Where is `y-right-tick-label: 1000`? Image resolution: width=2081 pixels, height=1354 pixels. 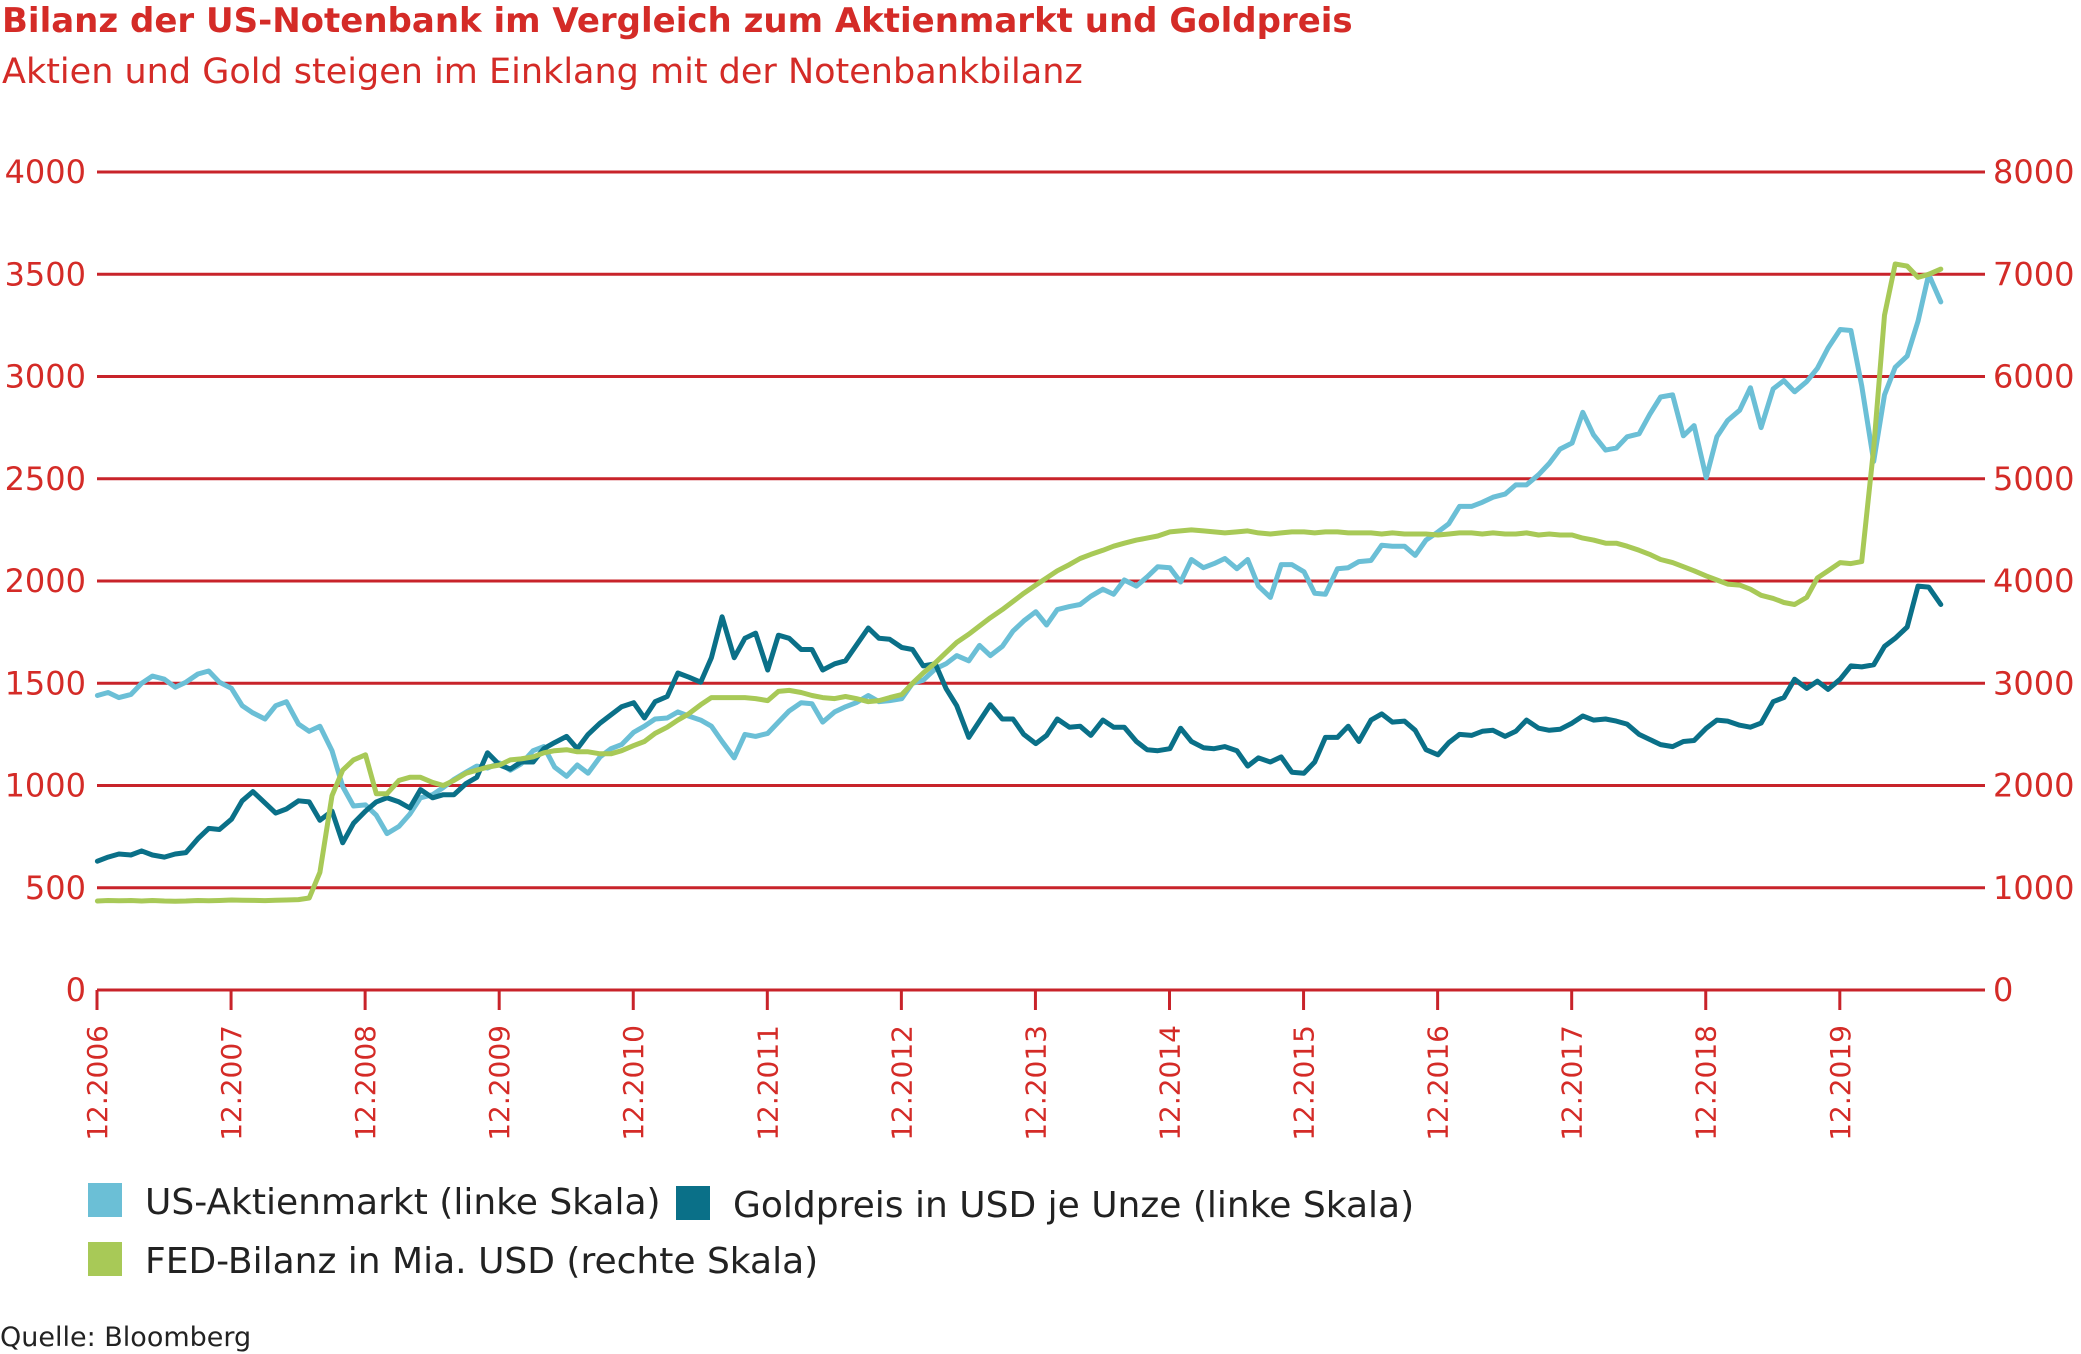
y-right-tick-label: 1000 is located at coordinates (2033, 888).